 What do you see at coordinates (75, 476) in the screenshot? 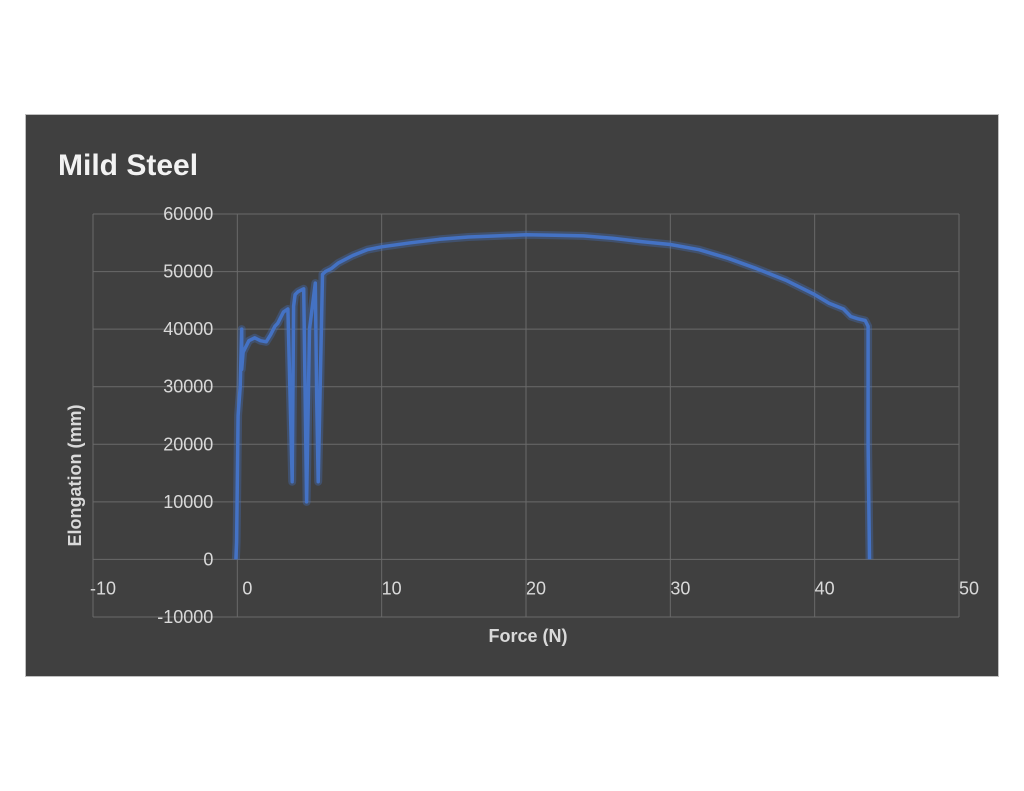
I see `y-axis-title: Elongation (mm)` at bounding box center [75, 476].